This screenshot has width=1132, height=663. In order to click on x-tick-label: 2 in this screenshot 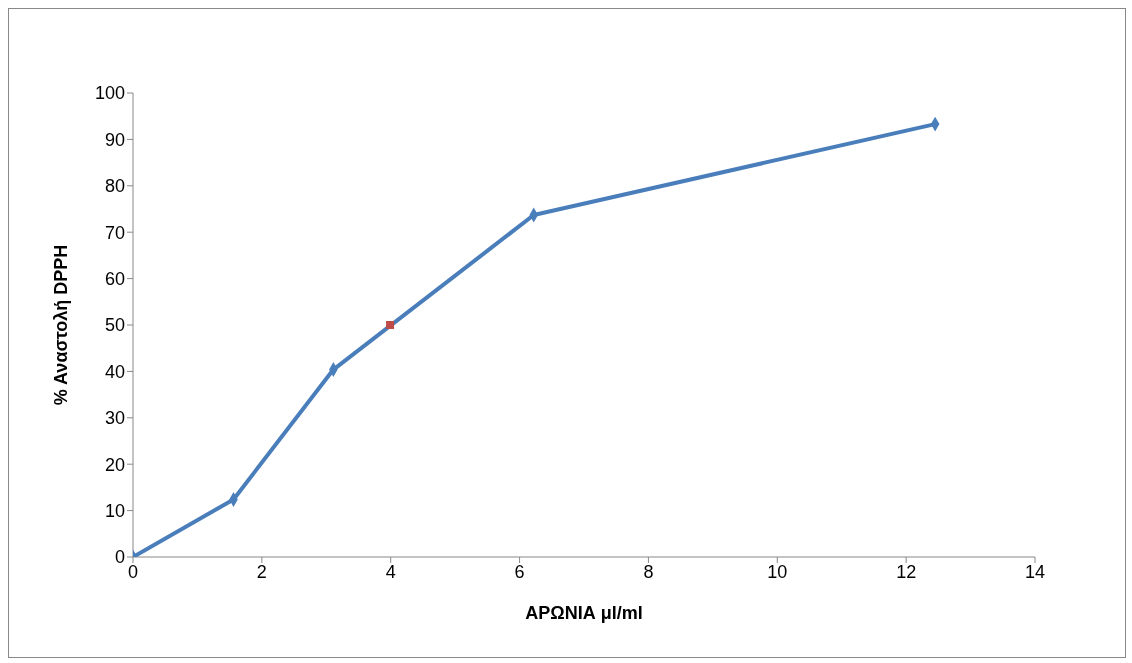, I will do `click(261, 571)`.